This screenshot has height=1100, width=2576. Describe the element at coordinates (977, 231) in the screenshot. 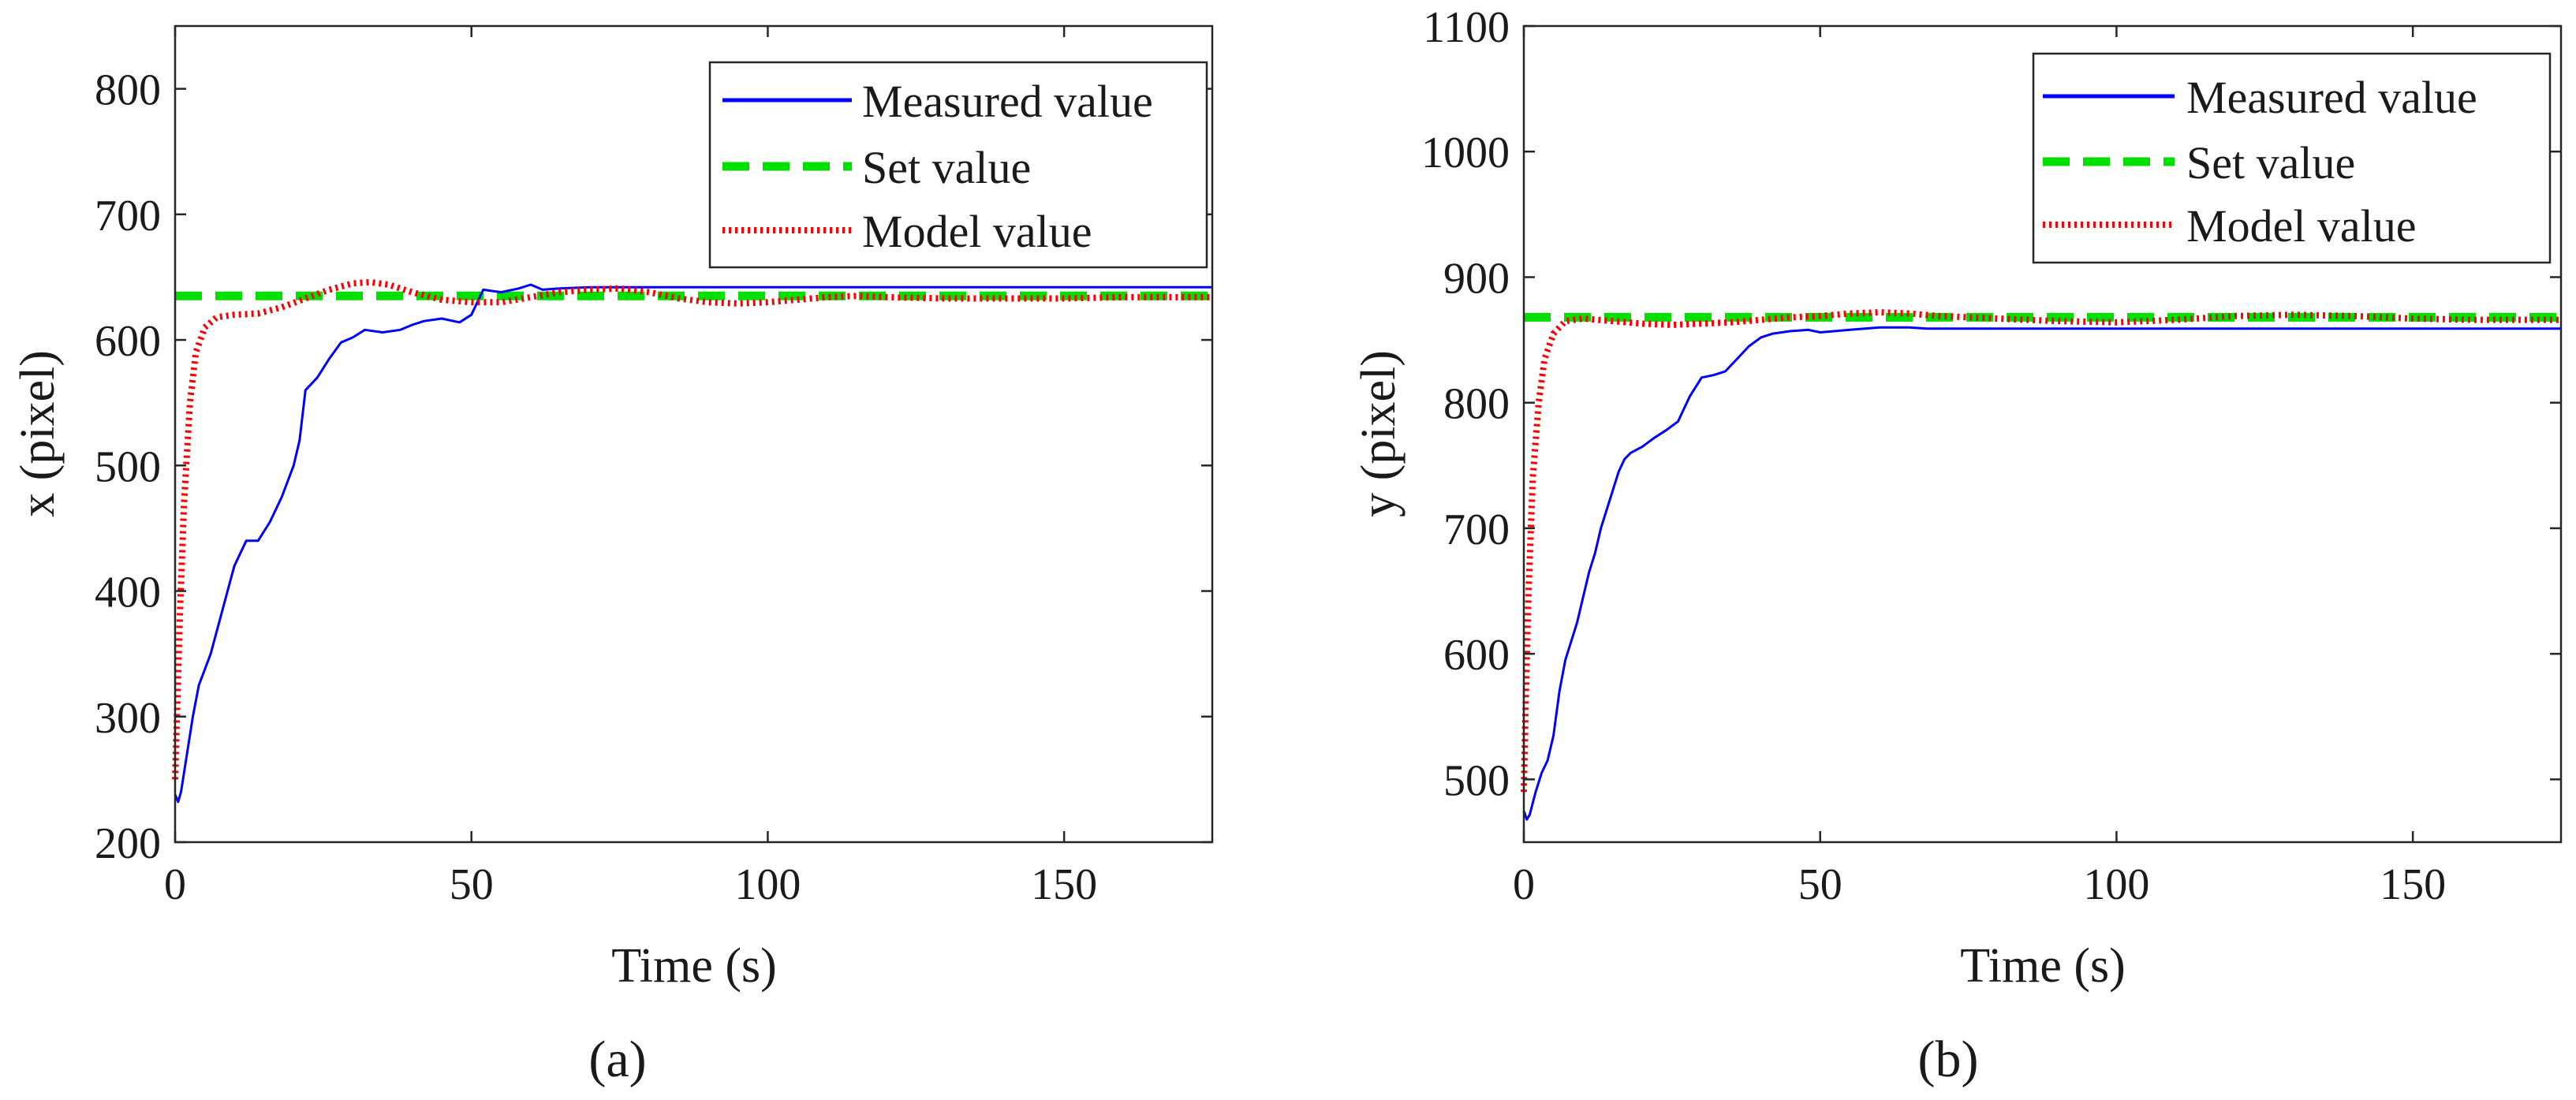

I see `legend-label-model-a: Model value` at that location.